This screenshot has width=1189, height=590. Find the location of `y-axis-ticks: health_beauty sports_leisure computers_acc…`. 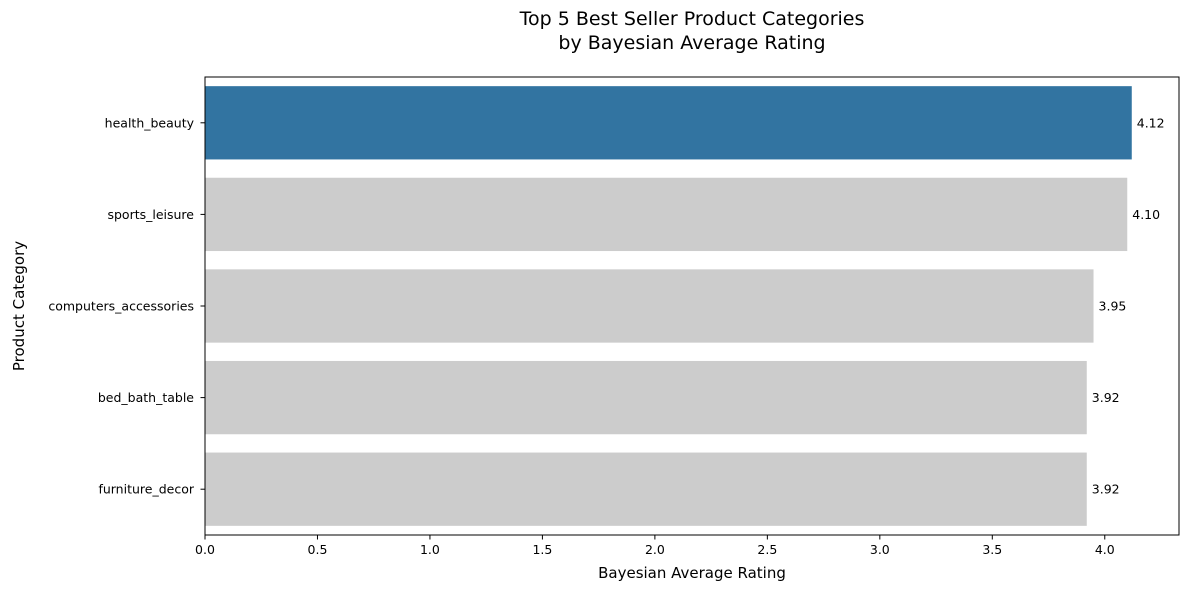

y-axis-ticks: health_beauty sports_leisure computers_acc… is located at coordinates (126, 306).